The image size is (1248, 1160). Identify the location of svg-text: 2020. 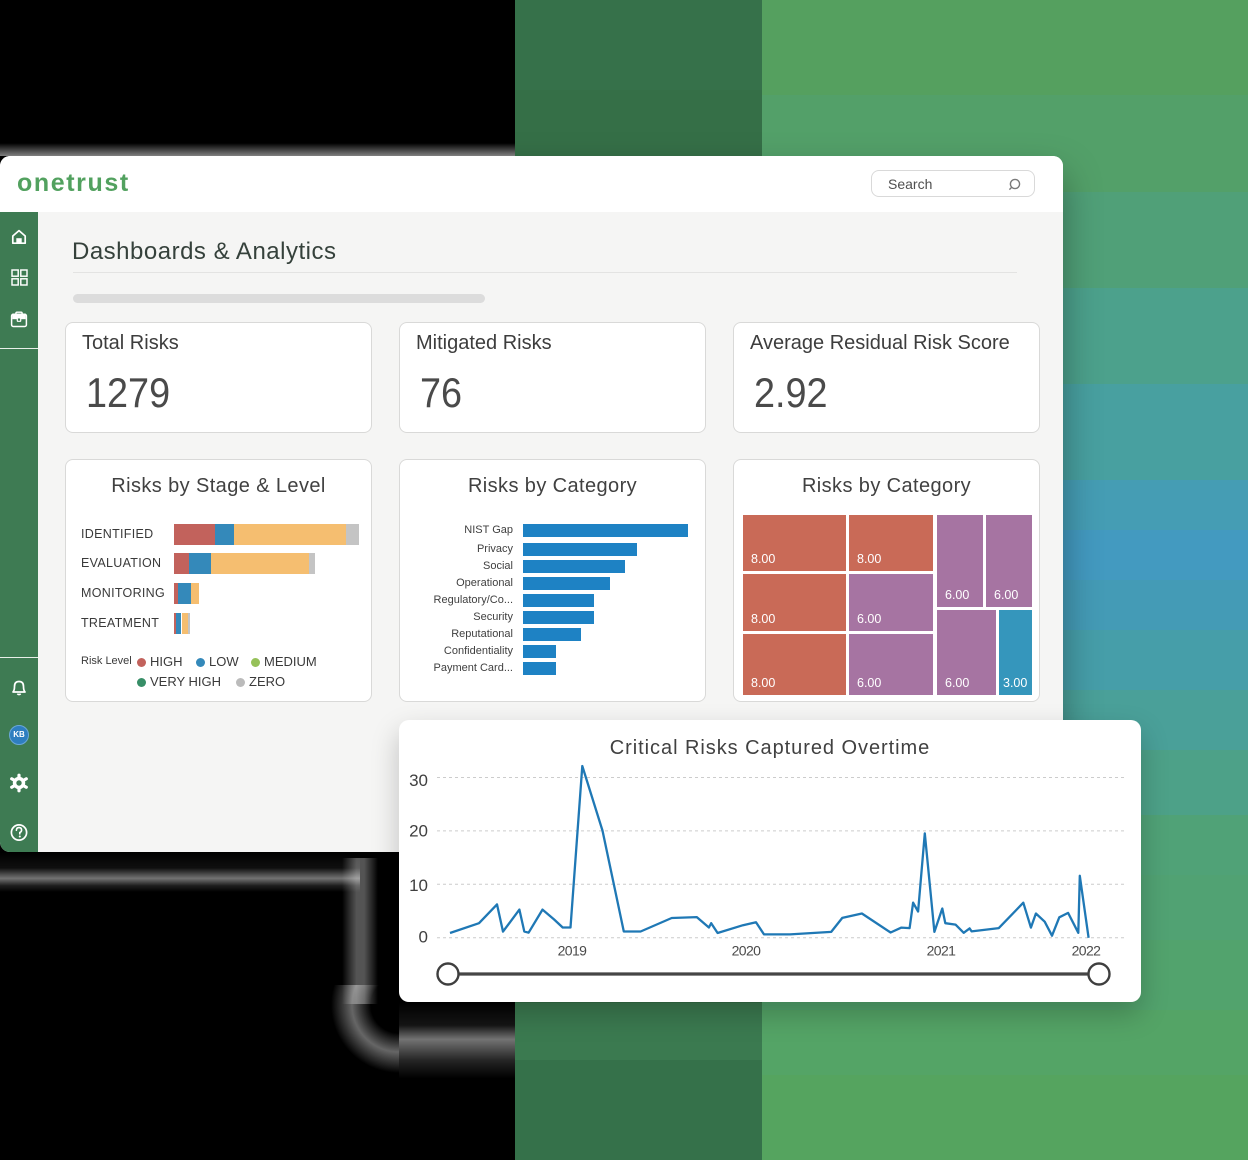
(747, 951).